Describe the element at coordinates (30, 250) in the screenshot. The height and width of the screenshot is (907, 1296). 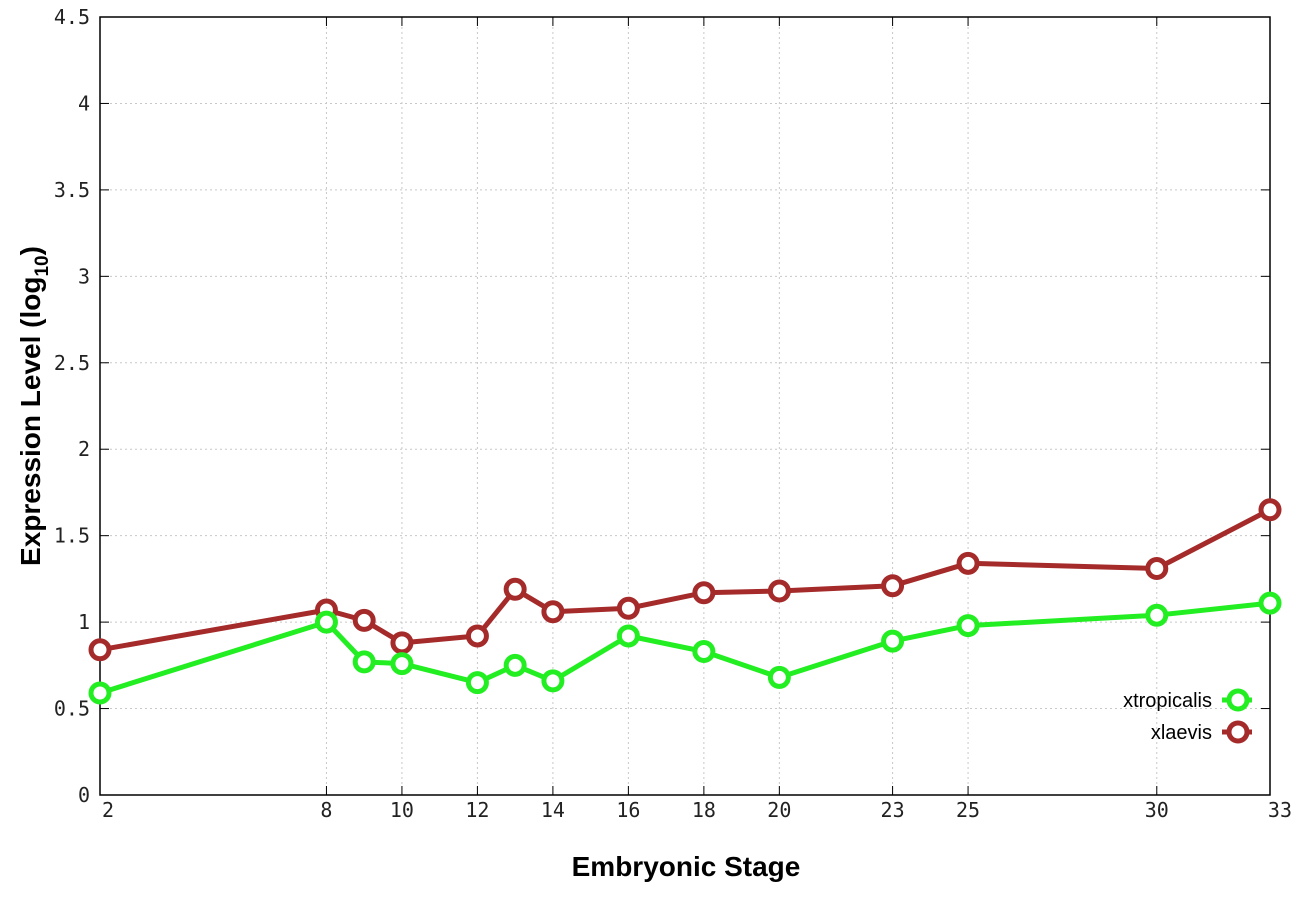
I see `y-axis-title-close: )` at that location.